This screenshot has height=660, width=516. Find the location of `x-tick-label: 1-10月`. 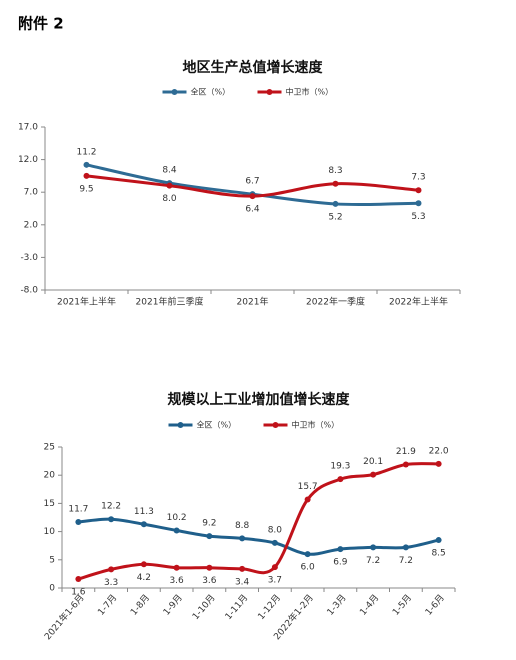

x-tick-label: 1-10月 is located at coordinates (203, 607).